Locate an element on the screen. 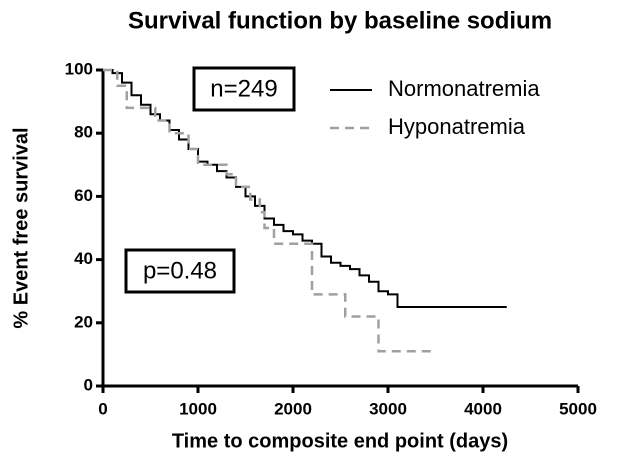  legend-label: Hyponatremia is located at coordinates (457, 126).